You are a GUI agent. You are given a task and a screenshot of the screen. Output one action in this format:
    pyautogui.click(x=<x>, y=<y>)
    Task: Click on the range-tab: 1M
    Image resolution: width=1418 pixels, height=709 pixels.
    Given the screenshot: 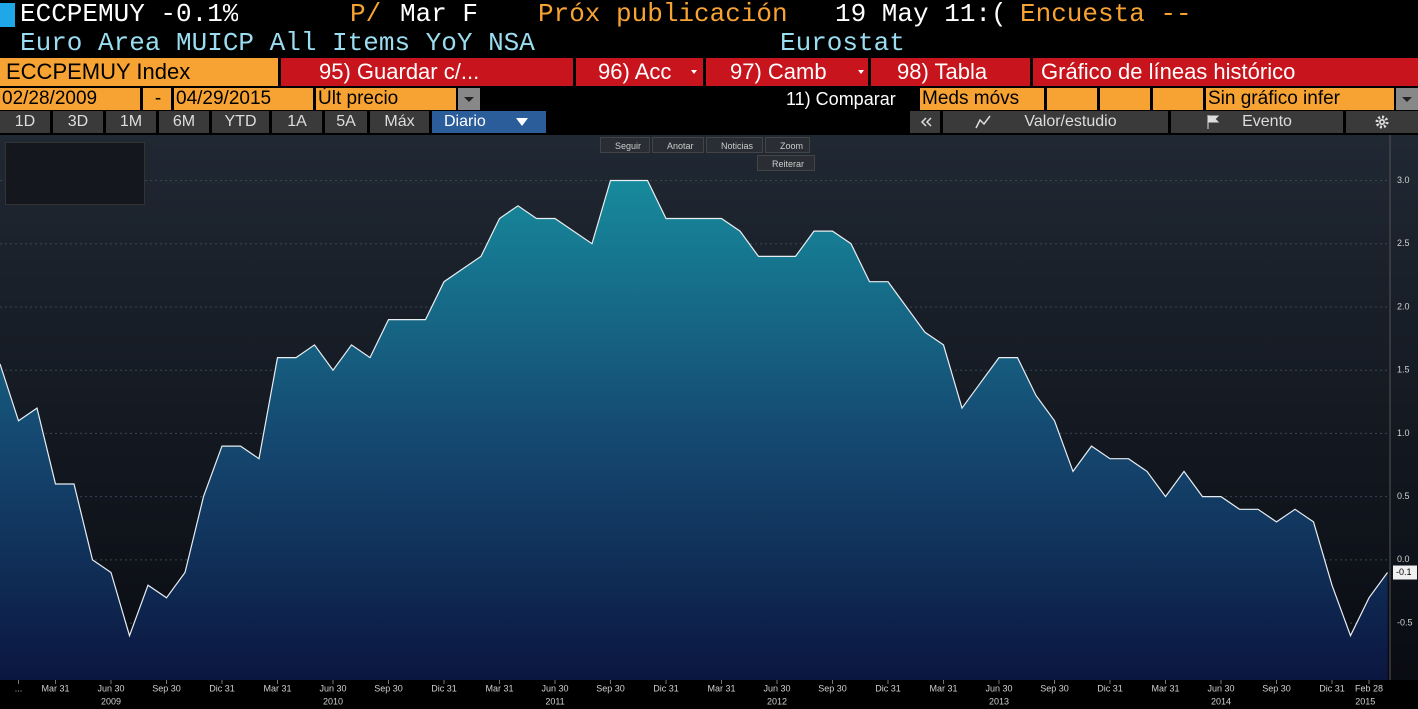 What is the action you would take?
    pyautogui.click(x=131, y=122)
    